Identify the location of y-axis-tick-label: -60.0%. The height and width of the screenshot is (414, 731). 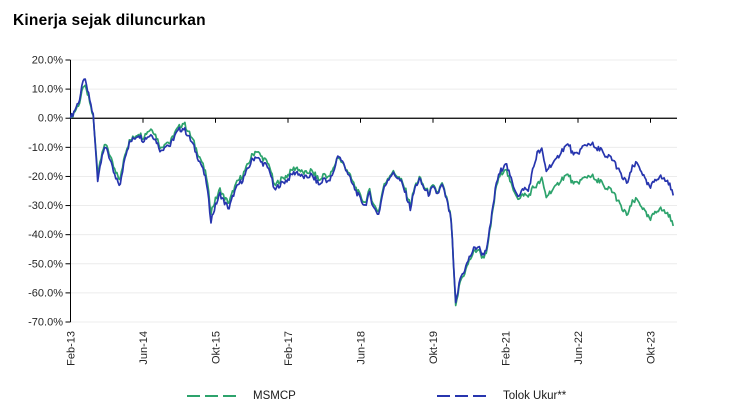
(45, 293).